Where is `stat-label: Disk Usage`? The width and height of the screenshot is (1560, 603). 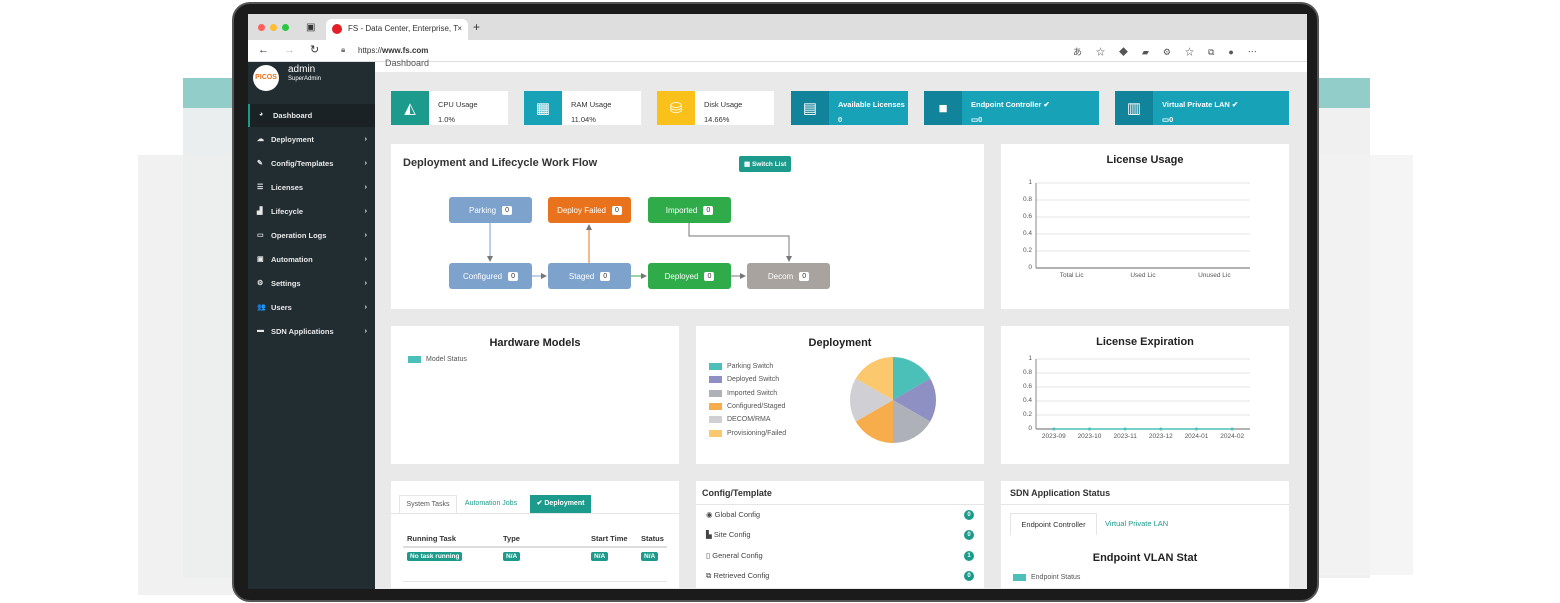
stat-label: Disk Usage is located at coordinates (723, 104).